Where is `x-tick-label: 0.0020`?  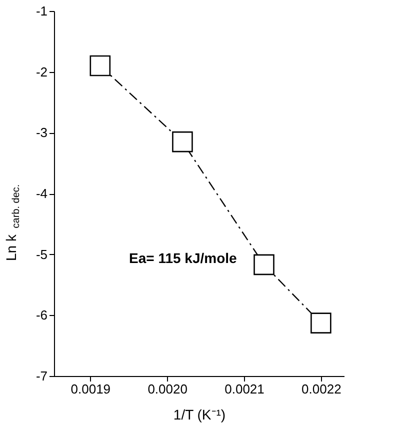 x-tick-label: 0.0020 is located at coordinates (168, 389).